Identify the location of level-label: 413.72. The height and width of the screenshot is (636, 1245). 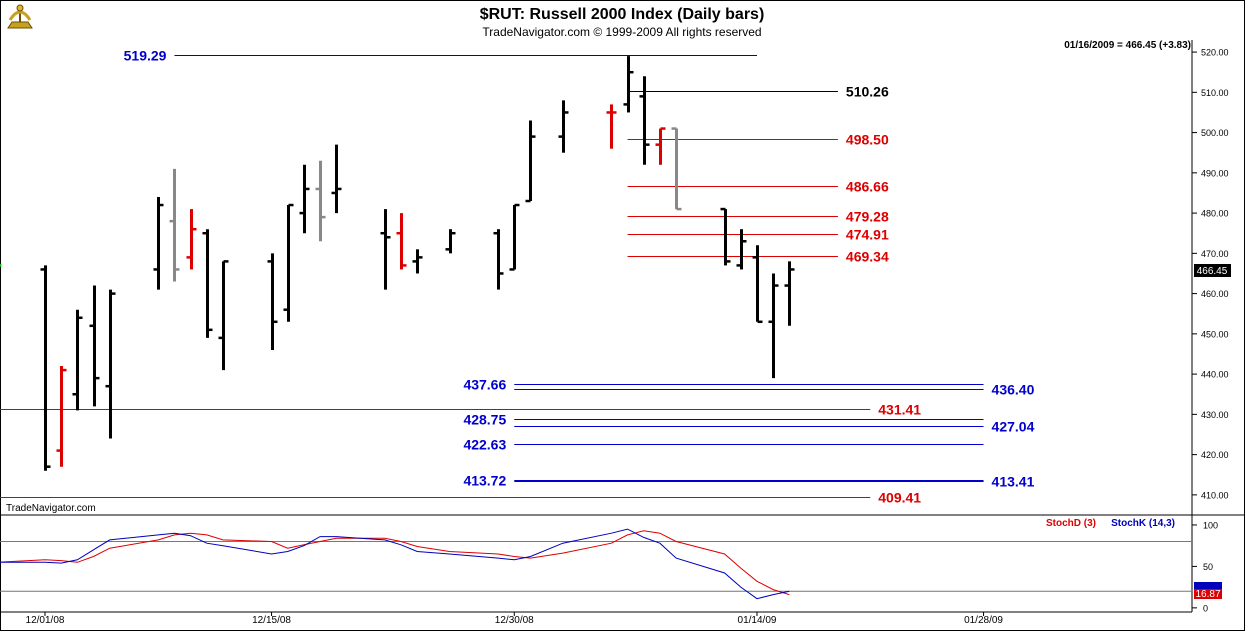
(484, 481).